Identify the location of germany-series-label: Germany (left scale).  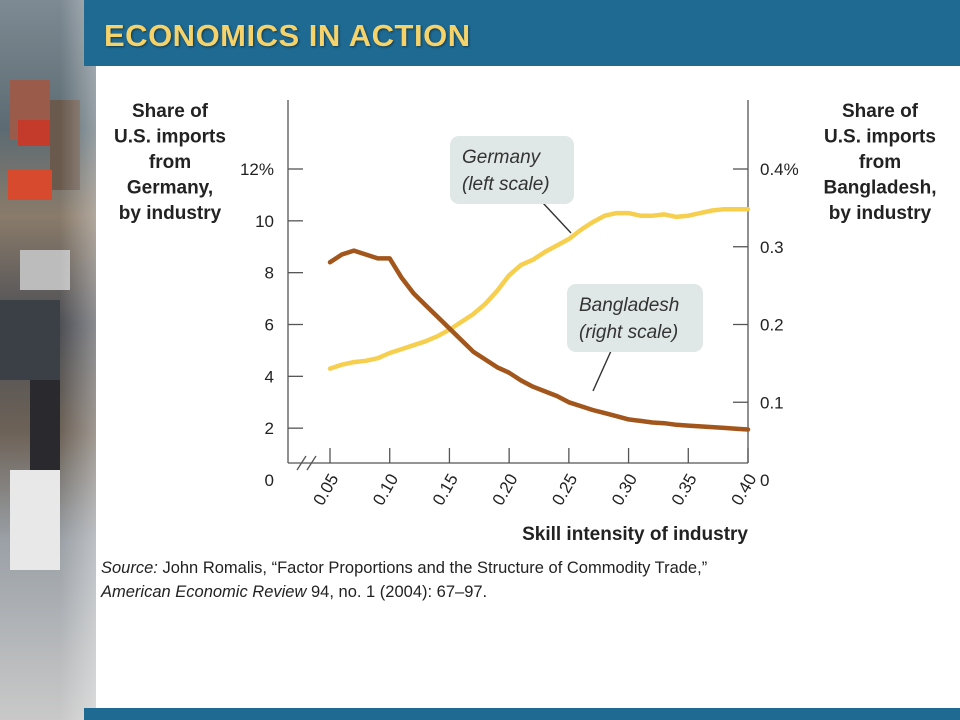
(512, 185).